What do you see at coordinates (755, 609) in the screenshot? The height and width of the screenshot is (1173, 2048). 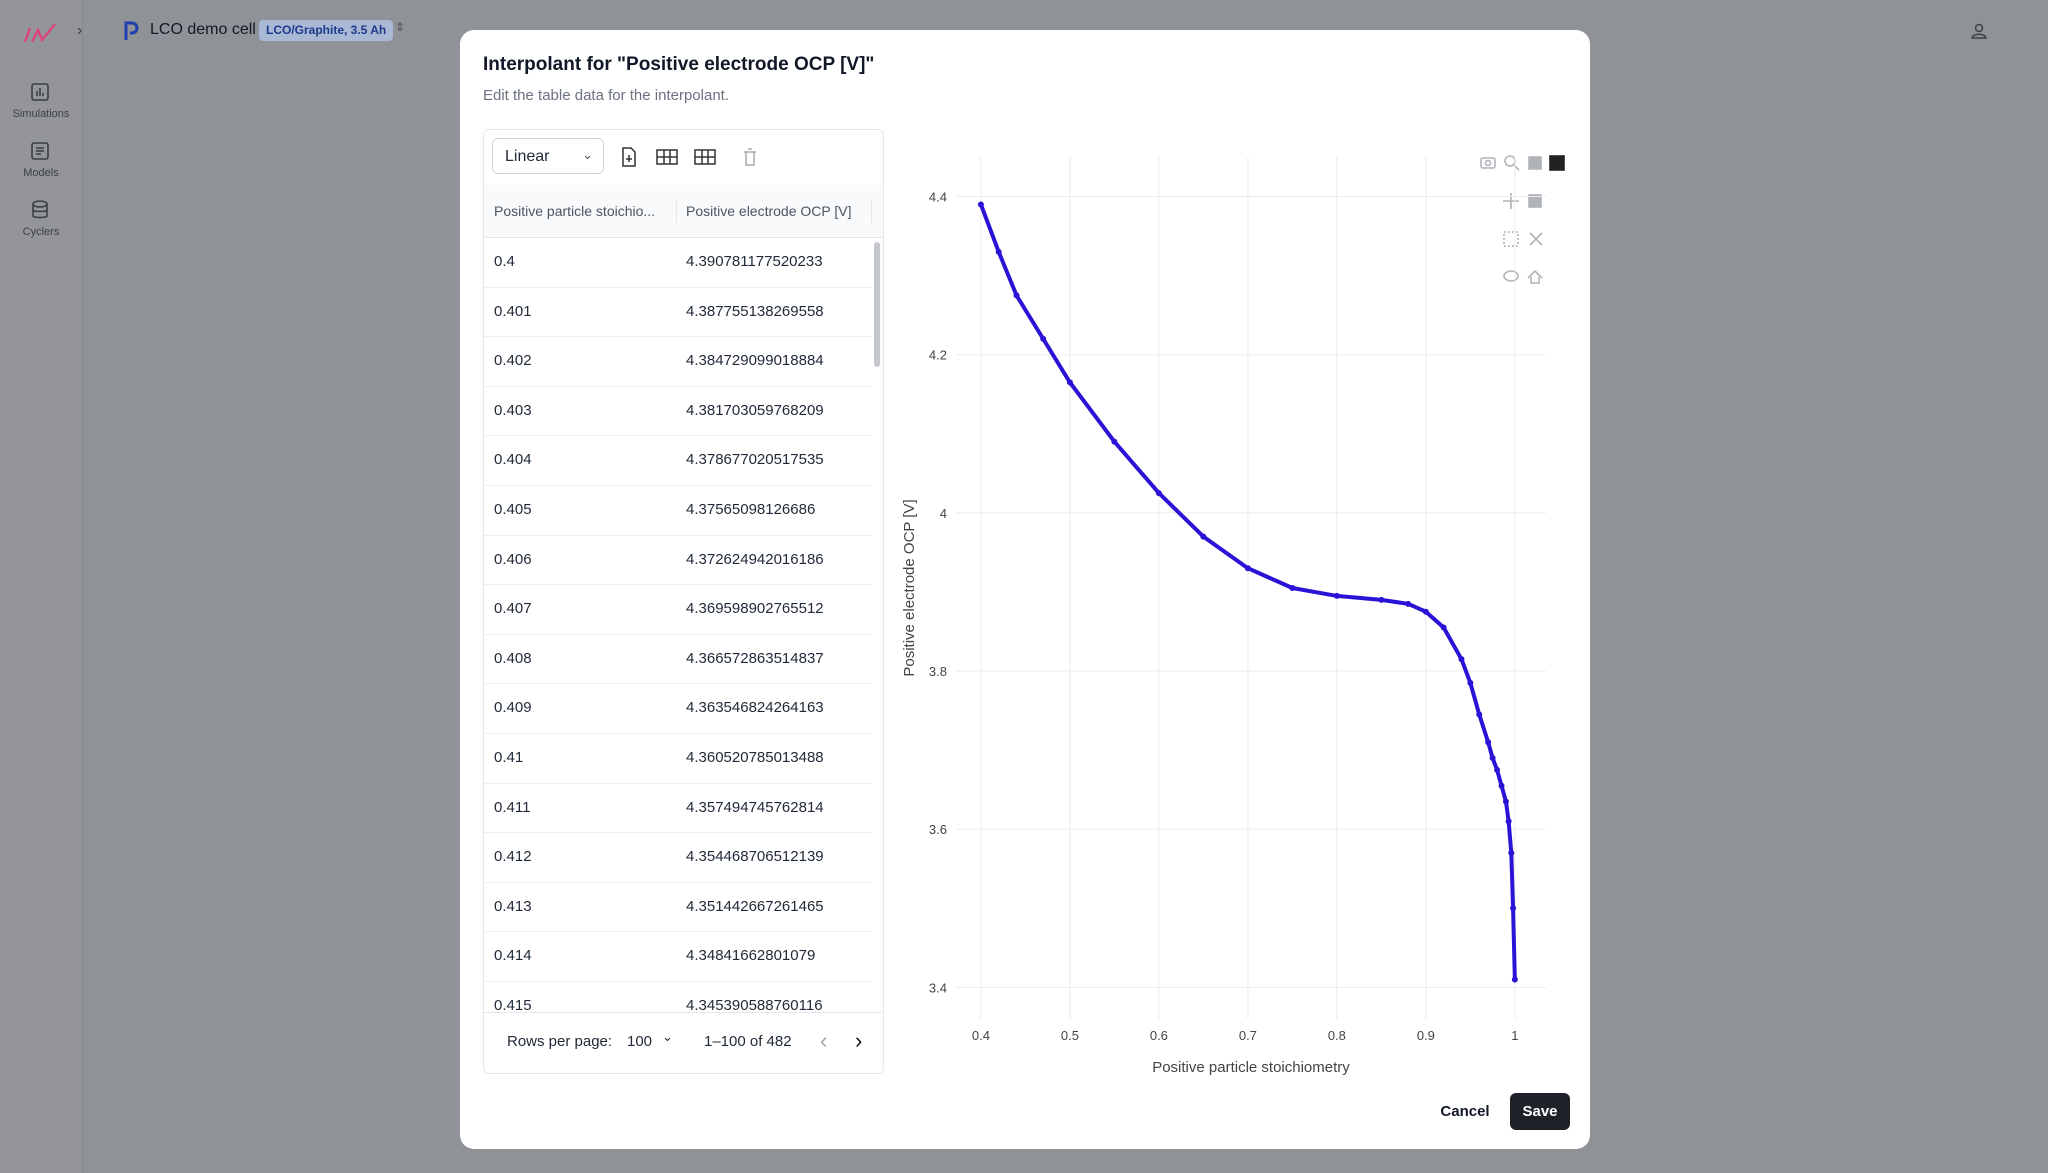 I see `table-cell: 4.369598902765512` at bounding box center [755, 609].